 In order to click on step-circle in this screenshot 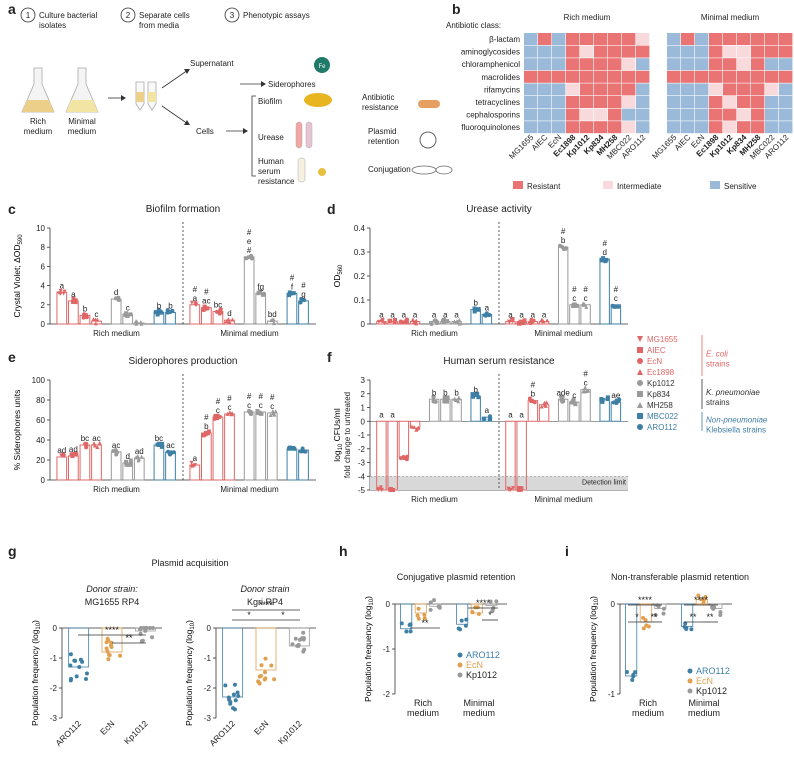, I will do `click(128, 15)`.